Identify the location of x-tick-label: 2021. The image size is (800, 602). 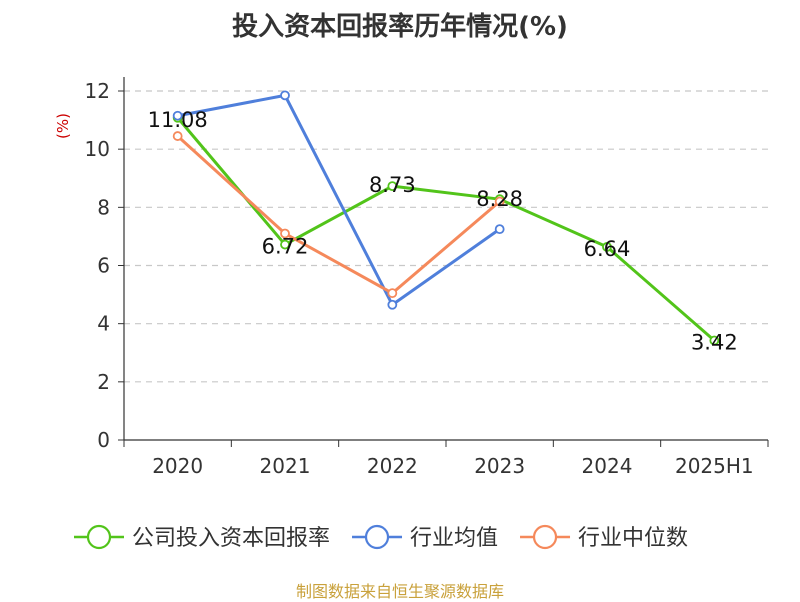
(285, 466).